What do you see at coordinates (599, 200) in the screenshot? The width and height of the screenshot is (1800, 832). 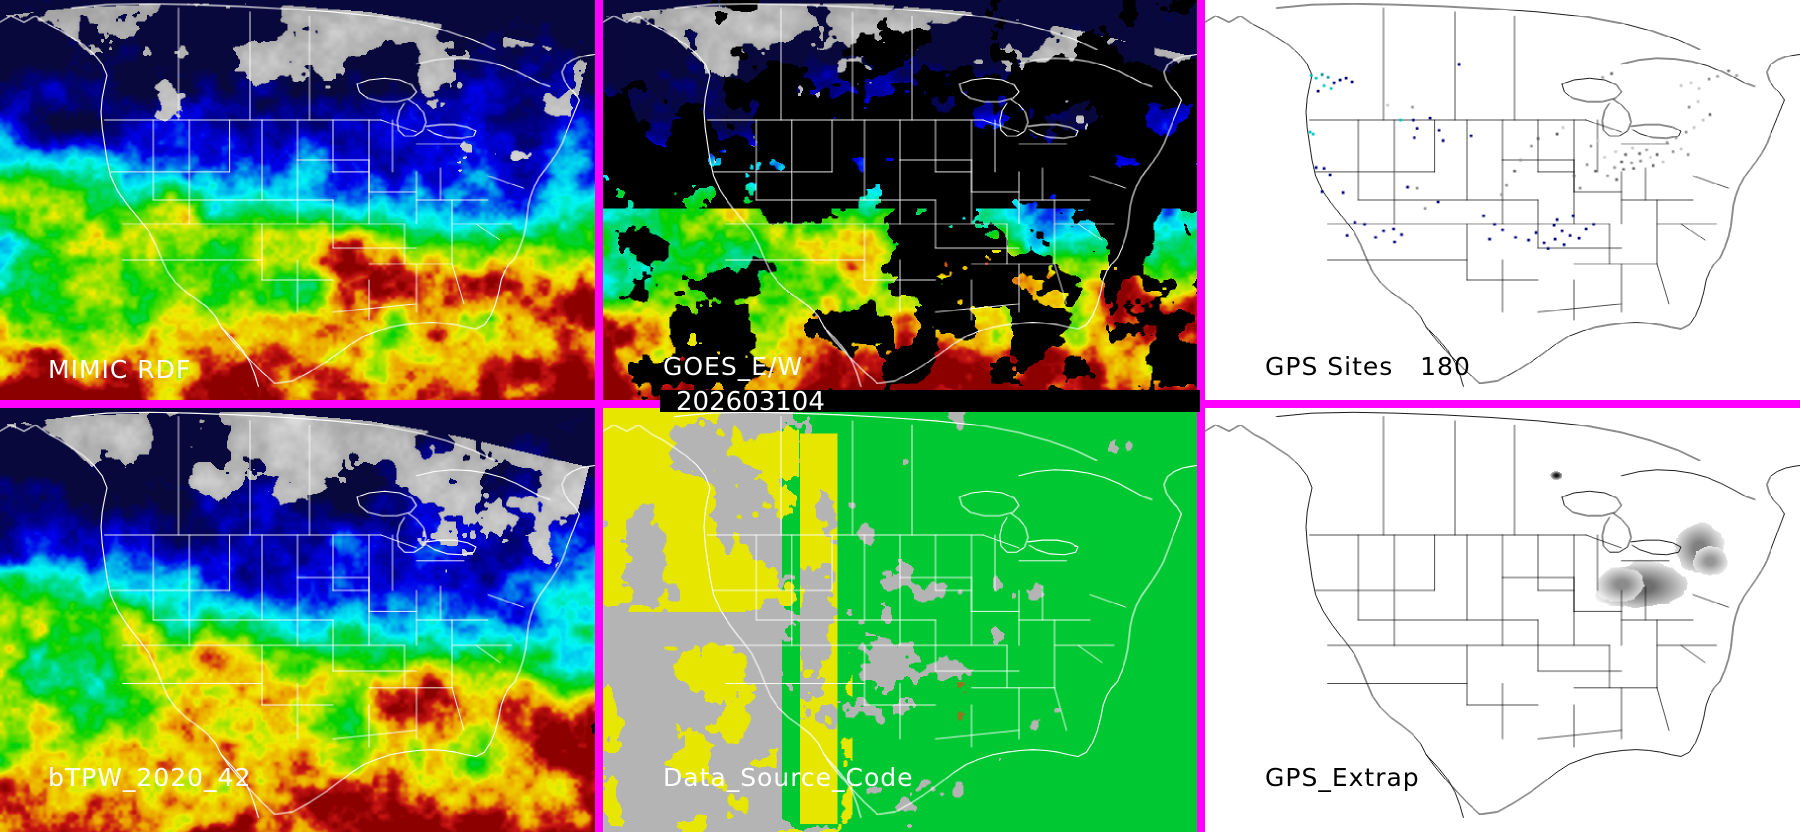 I see `panel-separator-vertical-left` at bounding box center [599, 200].